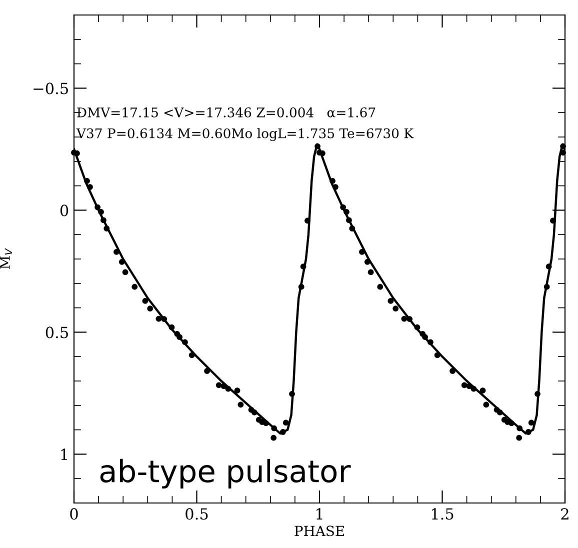  What do you see at coordinates (51, 88) in the screenshot?
I see `y-tick-label: −0.5` at bounding box center [51, 88].